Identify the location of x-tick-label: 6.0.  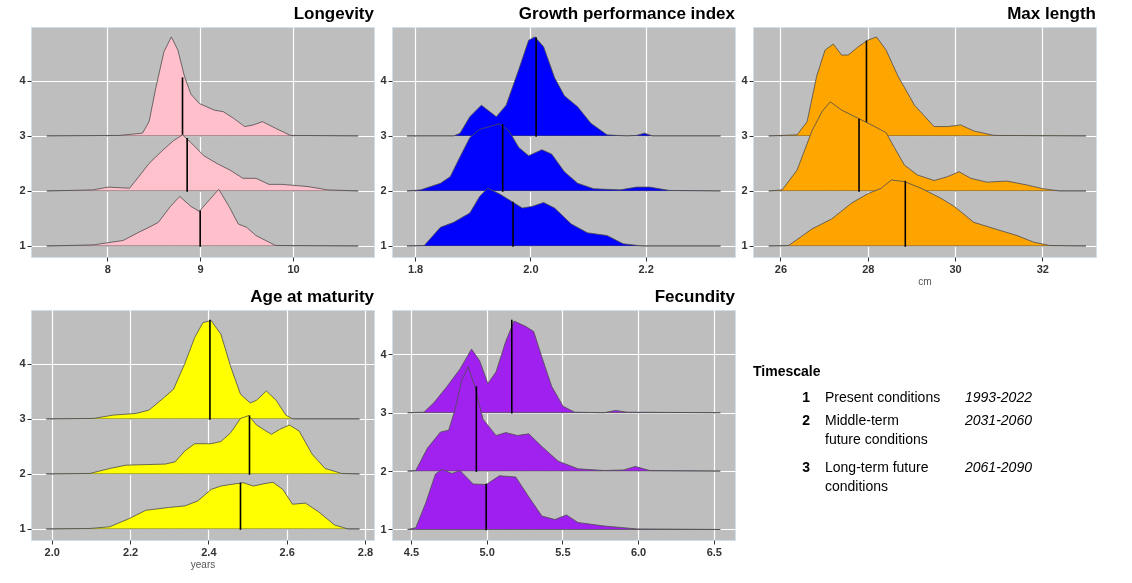
(638, 551).